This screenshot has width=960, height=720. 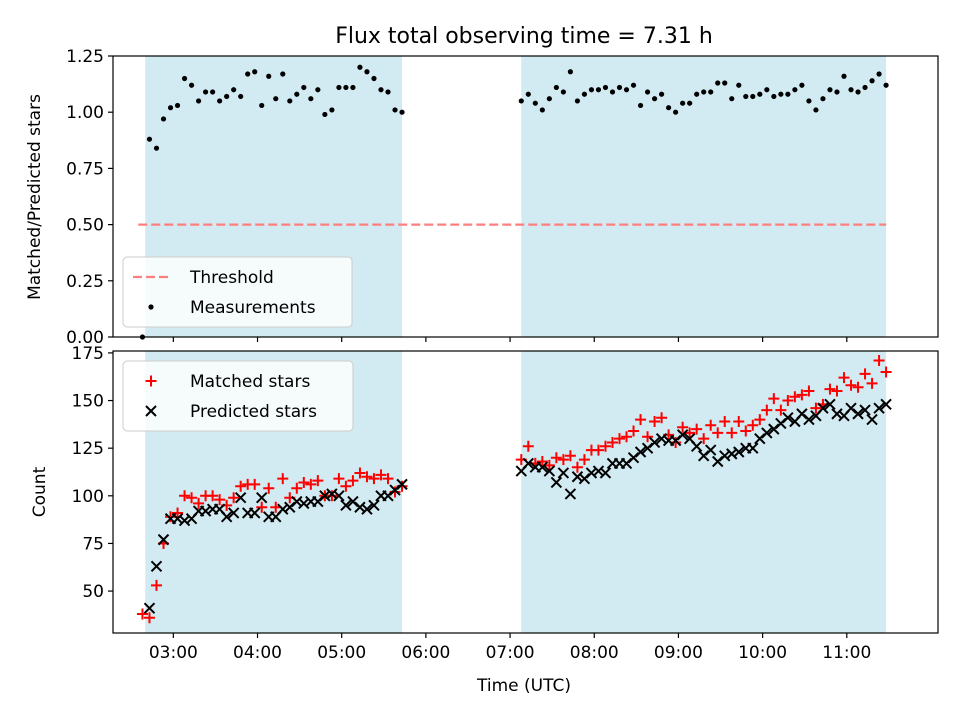 I want to click on chart-title: Flux total observing time = 7.31 h, so click(x=524, y=36).